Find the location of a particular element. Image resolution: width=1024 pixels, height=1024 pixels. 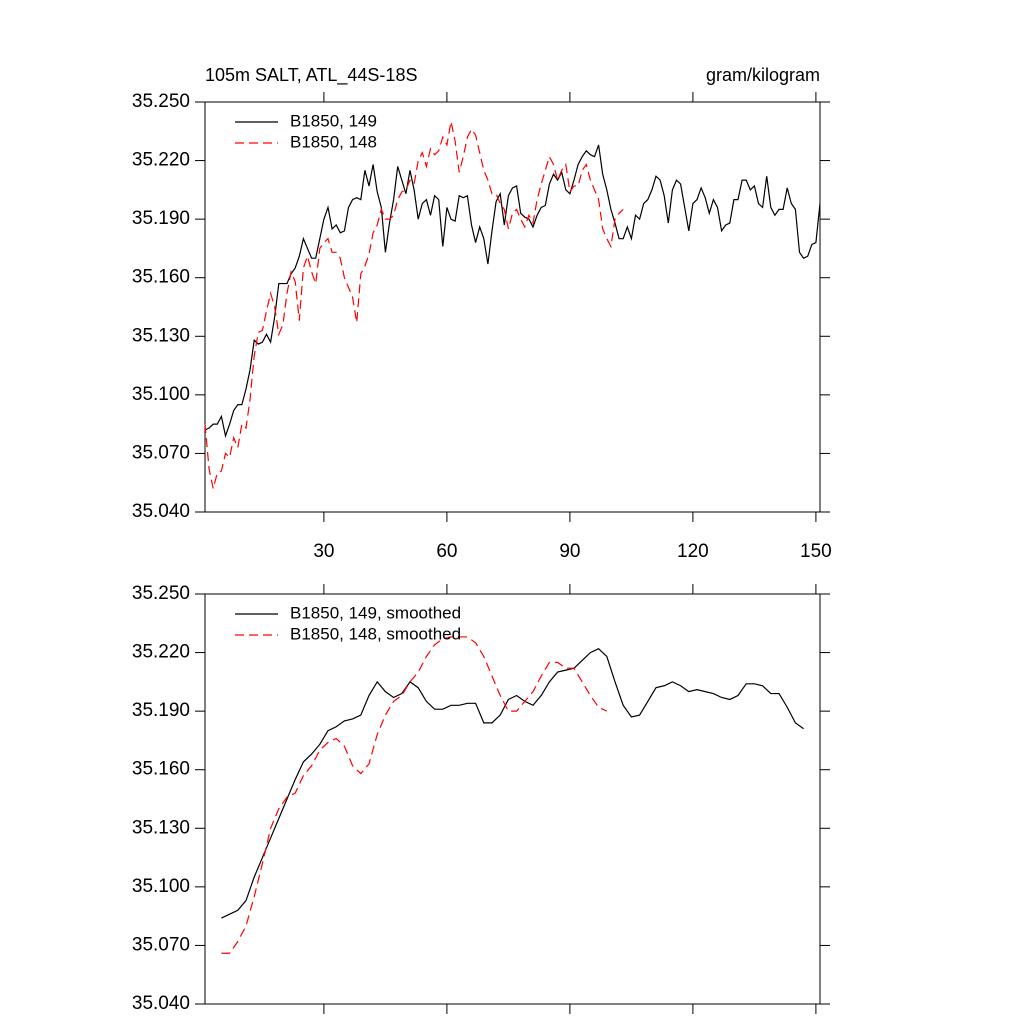

legend-label: B1850, 149, smoothed is located at coordinates (375, 612).